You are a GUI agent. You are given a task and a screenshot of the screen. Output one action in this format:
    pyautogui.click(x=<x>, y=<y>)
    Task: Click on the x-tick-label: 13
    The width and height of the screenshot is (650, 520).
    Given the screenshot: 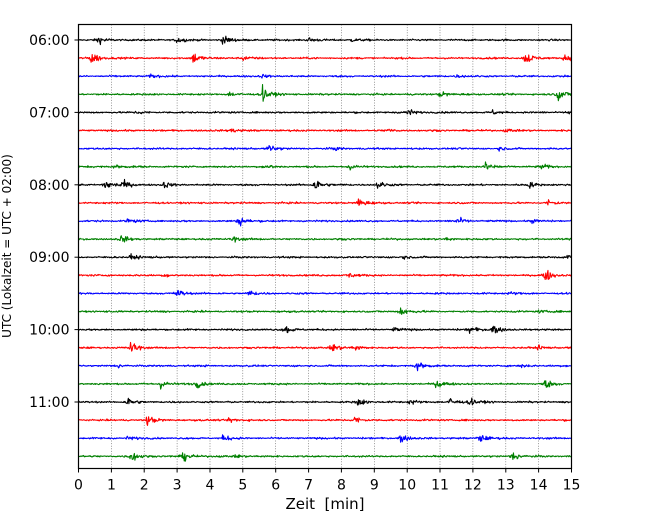 What is the action you would take?
    pyautogui.click(x=506, y=486)
    